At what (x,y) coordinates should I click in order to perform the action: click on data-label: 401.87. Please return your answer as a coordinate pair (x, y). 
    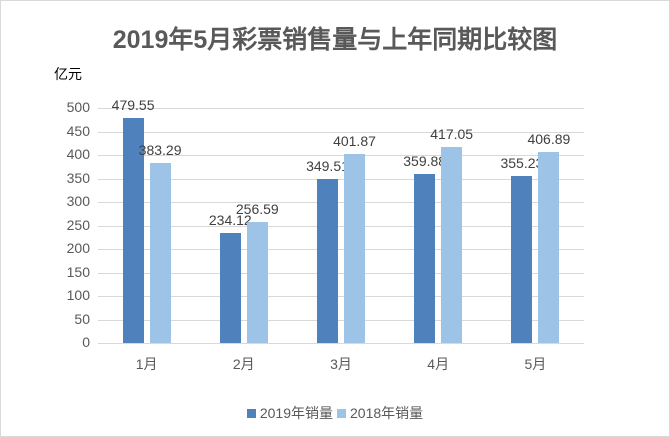
    Looking at the image, I should click on (354, 141).